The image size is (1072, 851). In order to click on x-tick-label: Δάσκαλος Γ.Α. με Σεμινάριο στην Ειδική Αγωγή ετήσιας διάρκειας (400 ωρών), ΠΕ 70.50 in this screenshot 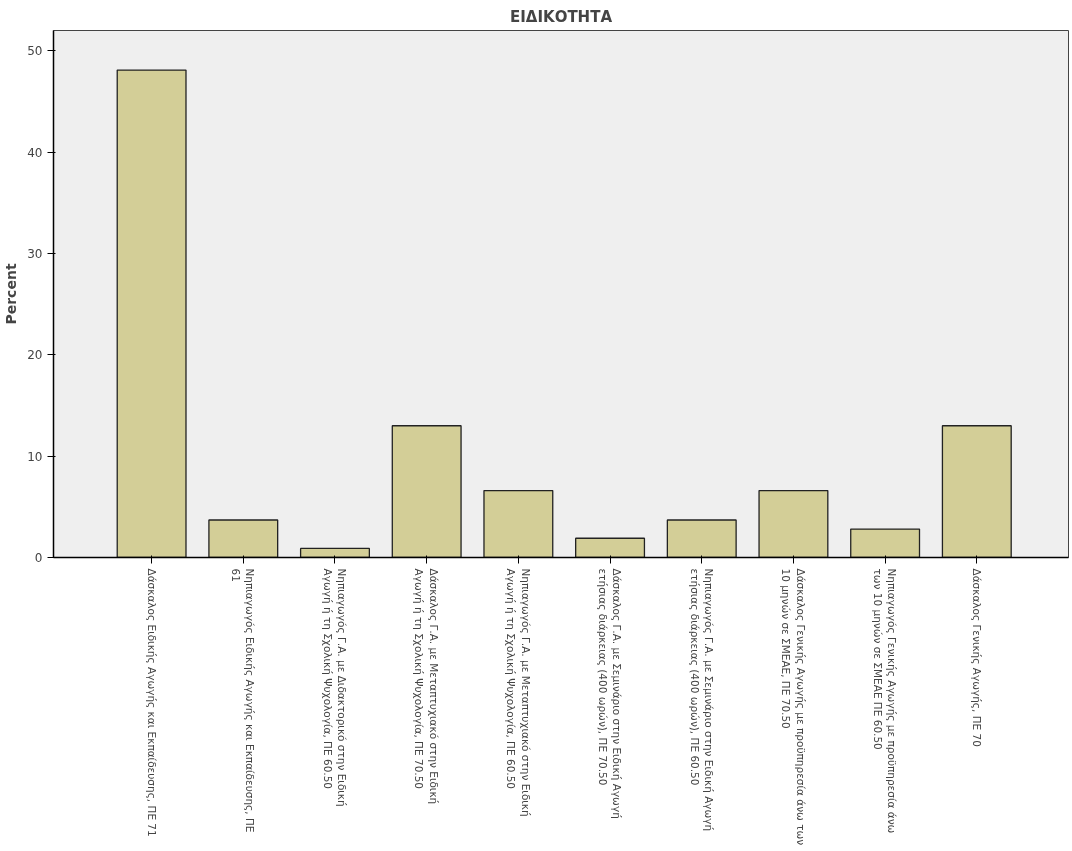, I will do `click(610, 693)`.